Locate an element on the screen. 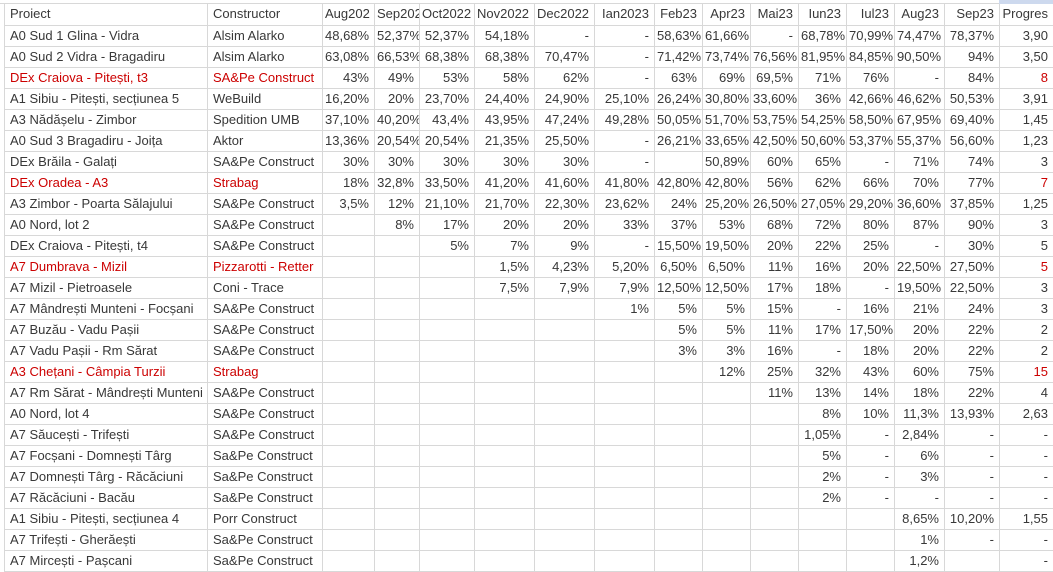 Image resolution: width=1053 pixels, height=572 pixels. cell-feb23: 5% is located at coordinates (678, 309).